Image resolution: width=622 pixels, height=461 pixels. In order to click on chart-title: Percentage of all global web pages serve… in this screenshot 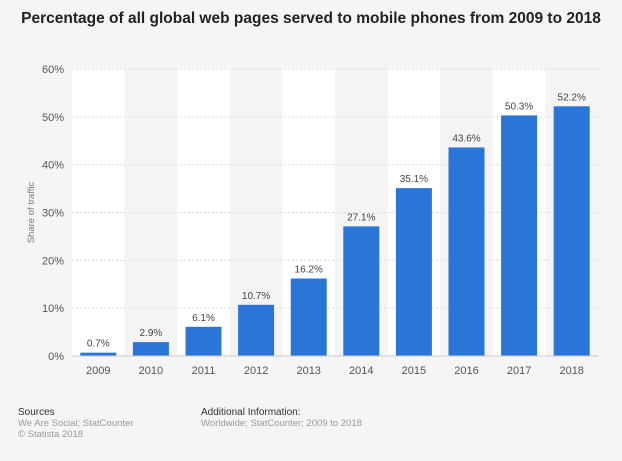, I will do `click(311, 18)`.